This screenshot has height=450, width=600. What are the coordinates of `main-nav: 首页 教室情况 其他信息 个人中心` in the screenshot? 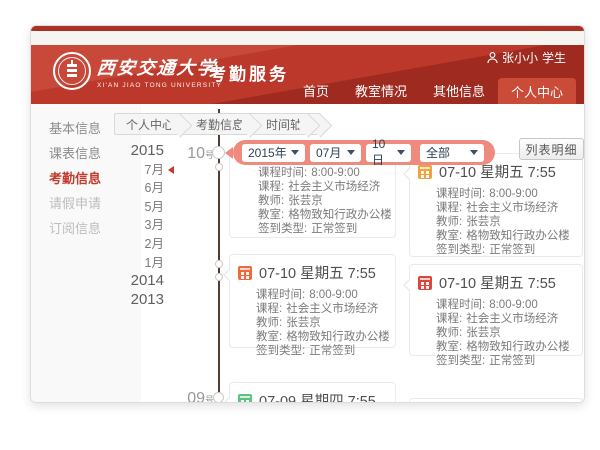 It's located at (433, 90).